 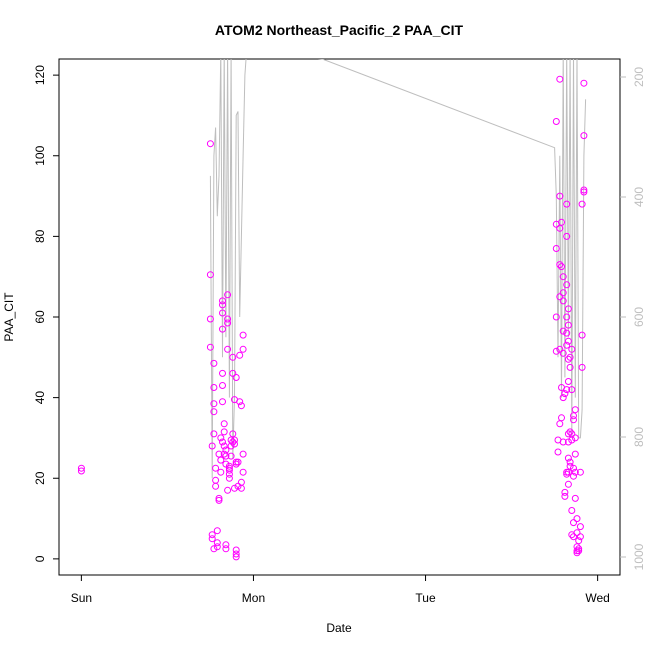 I want to click on y2-axis: 200 400 600 800 1000, so click(x=633, y=318).